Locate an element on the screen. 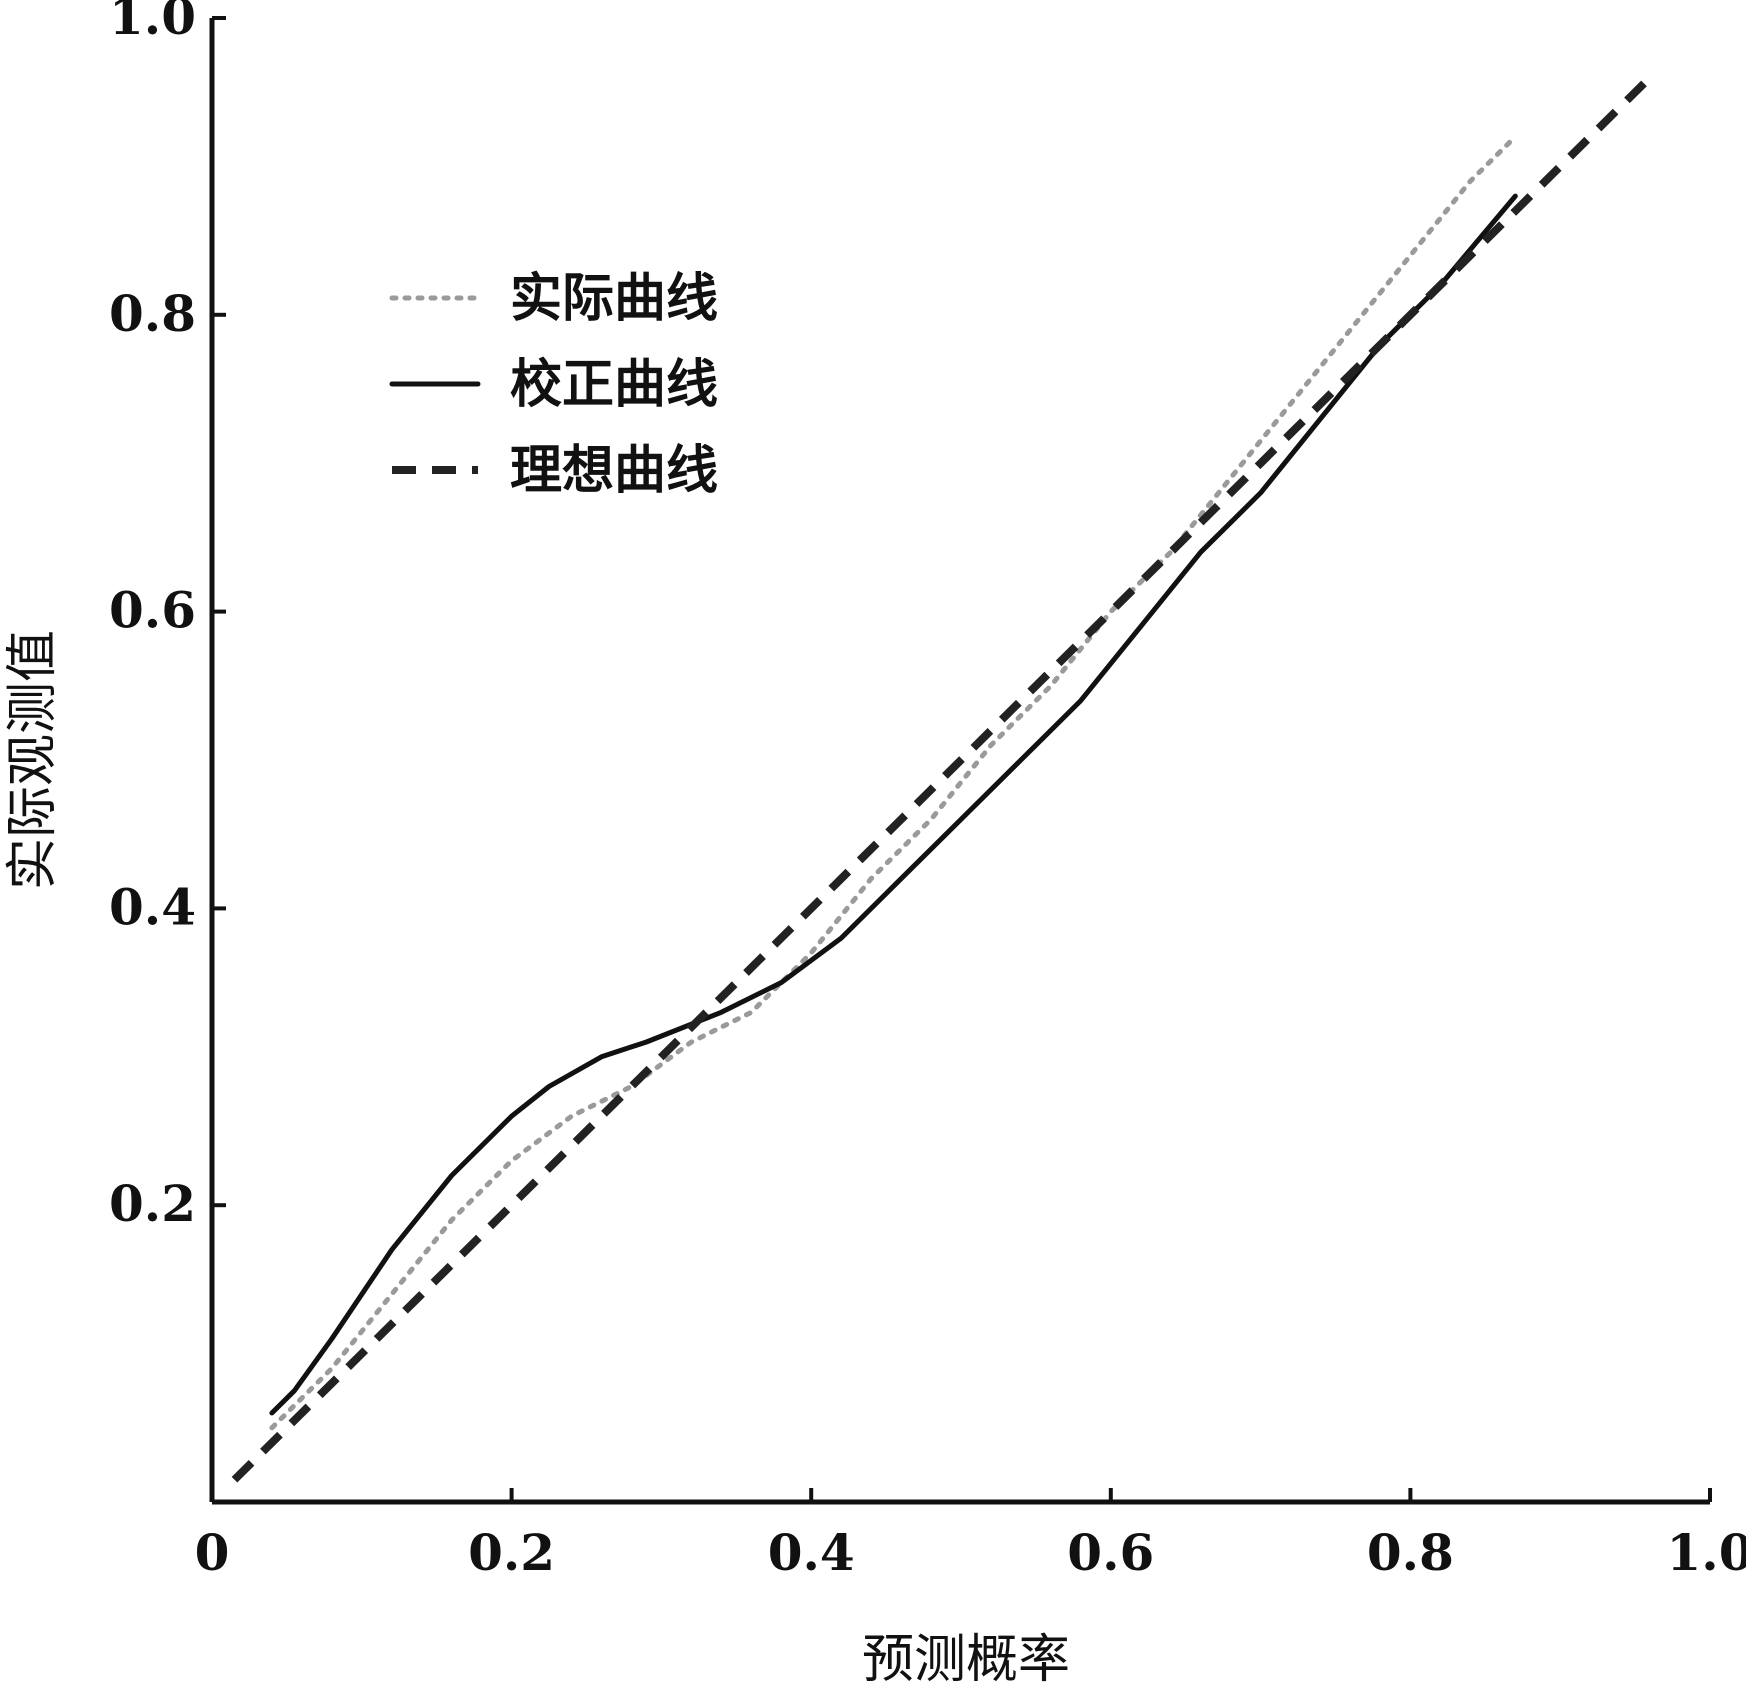 This screenshot has width=1746, height=1707. legend-label-2: 校正曲线 is located at coordinates (614, 385).